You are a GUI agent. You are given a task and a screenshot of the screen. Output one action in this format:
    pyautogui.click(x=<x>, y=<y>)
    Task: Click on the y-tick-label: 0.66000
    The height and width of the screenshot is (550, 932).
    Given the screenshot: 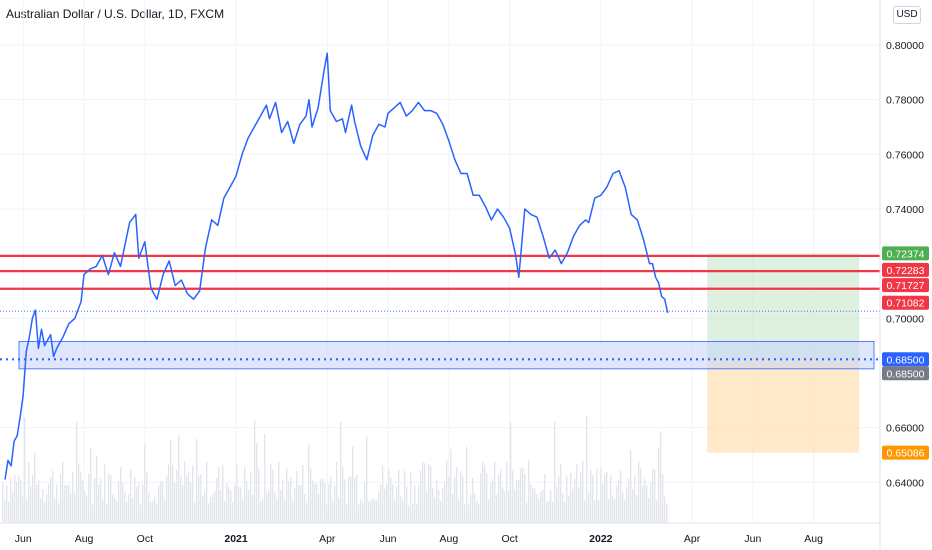 What is the action you would take?
    pyautogui.click(x=905, y=429)
    